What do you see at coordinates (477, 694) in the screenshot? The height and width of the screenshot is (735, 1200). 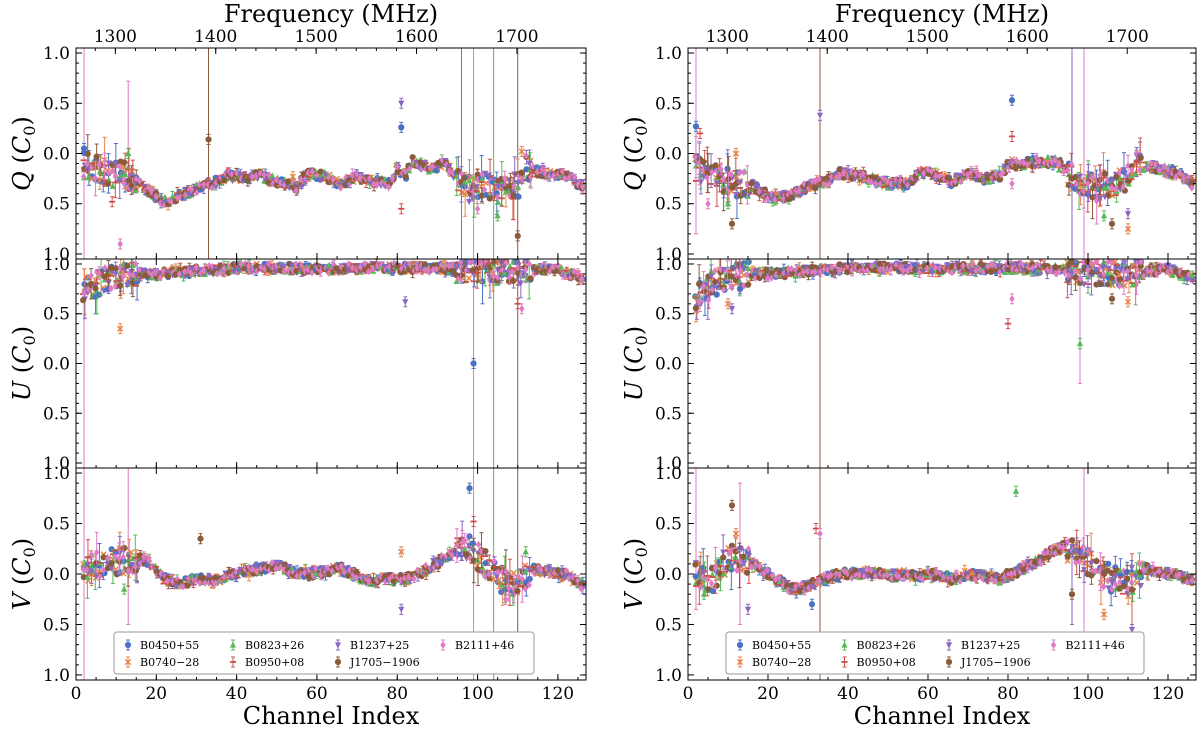 I see `x-tick-label: 100` at bounding box center [477, 694].